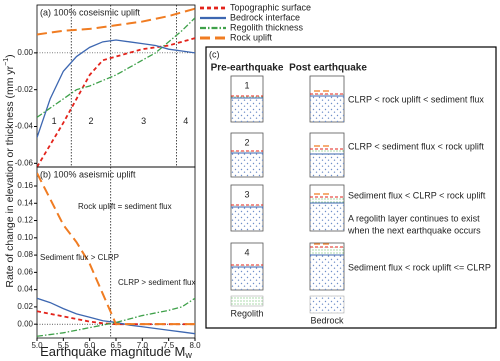 The height and width of the screenshot is (361, 500). Describe the element at coordinates (246, 142) in the screenshot. I see `row-number: 2` at that location.